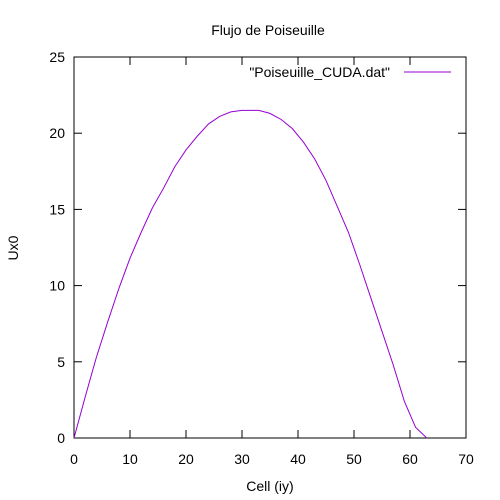 Image resolution: width=500 pixels, height=500 pixels. Describe the element at coordinates (186, 459) in the screenshot. I see `x-tick-label: 20` at that location.